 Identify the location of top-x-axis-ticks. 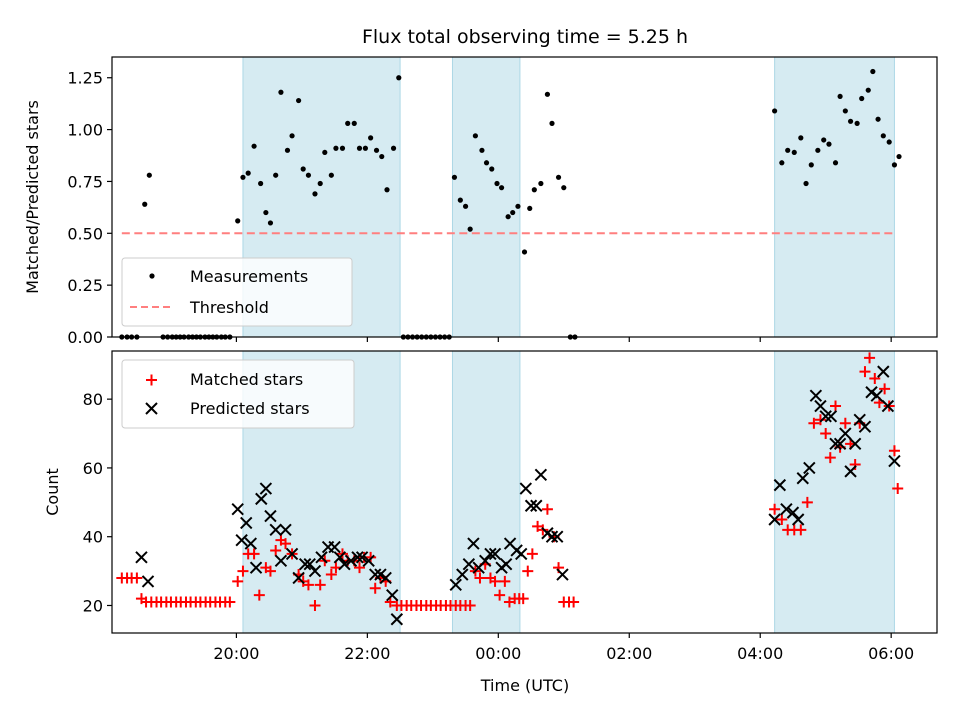
(563, 339).